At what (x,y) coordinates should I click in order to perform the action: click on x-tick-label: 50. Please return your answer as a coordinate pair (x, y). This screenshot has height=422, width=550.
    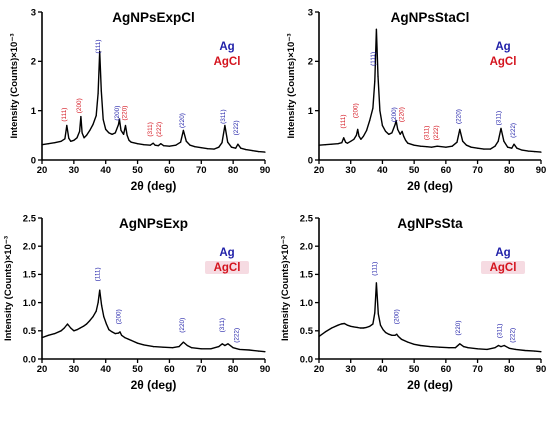
    Looking at the image, I should click on (137, 170).